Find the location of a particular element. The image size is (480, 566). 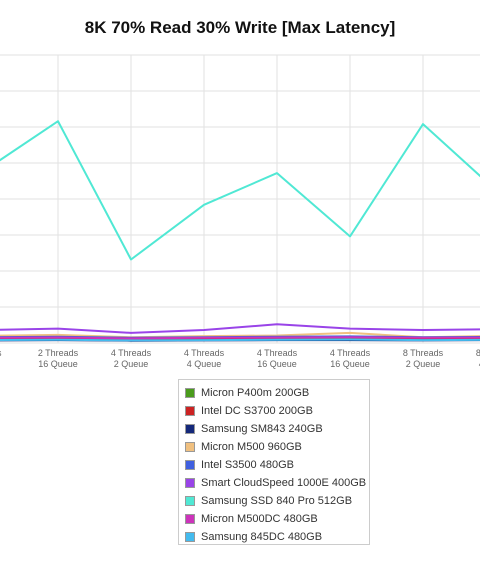

legend-label: Micron M500 960GB is located at coordinates (251, 447).